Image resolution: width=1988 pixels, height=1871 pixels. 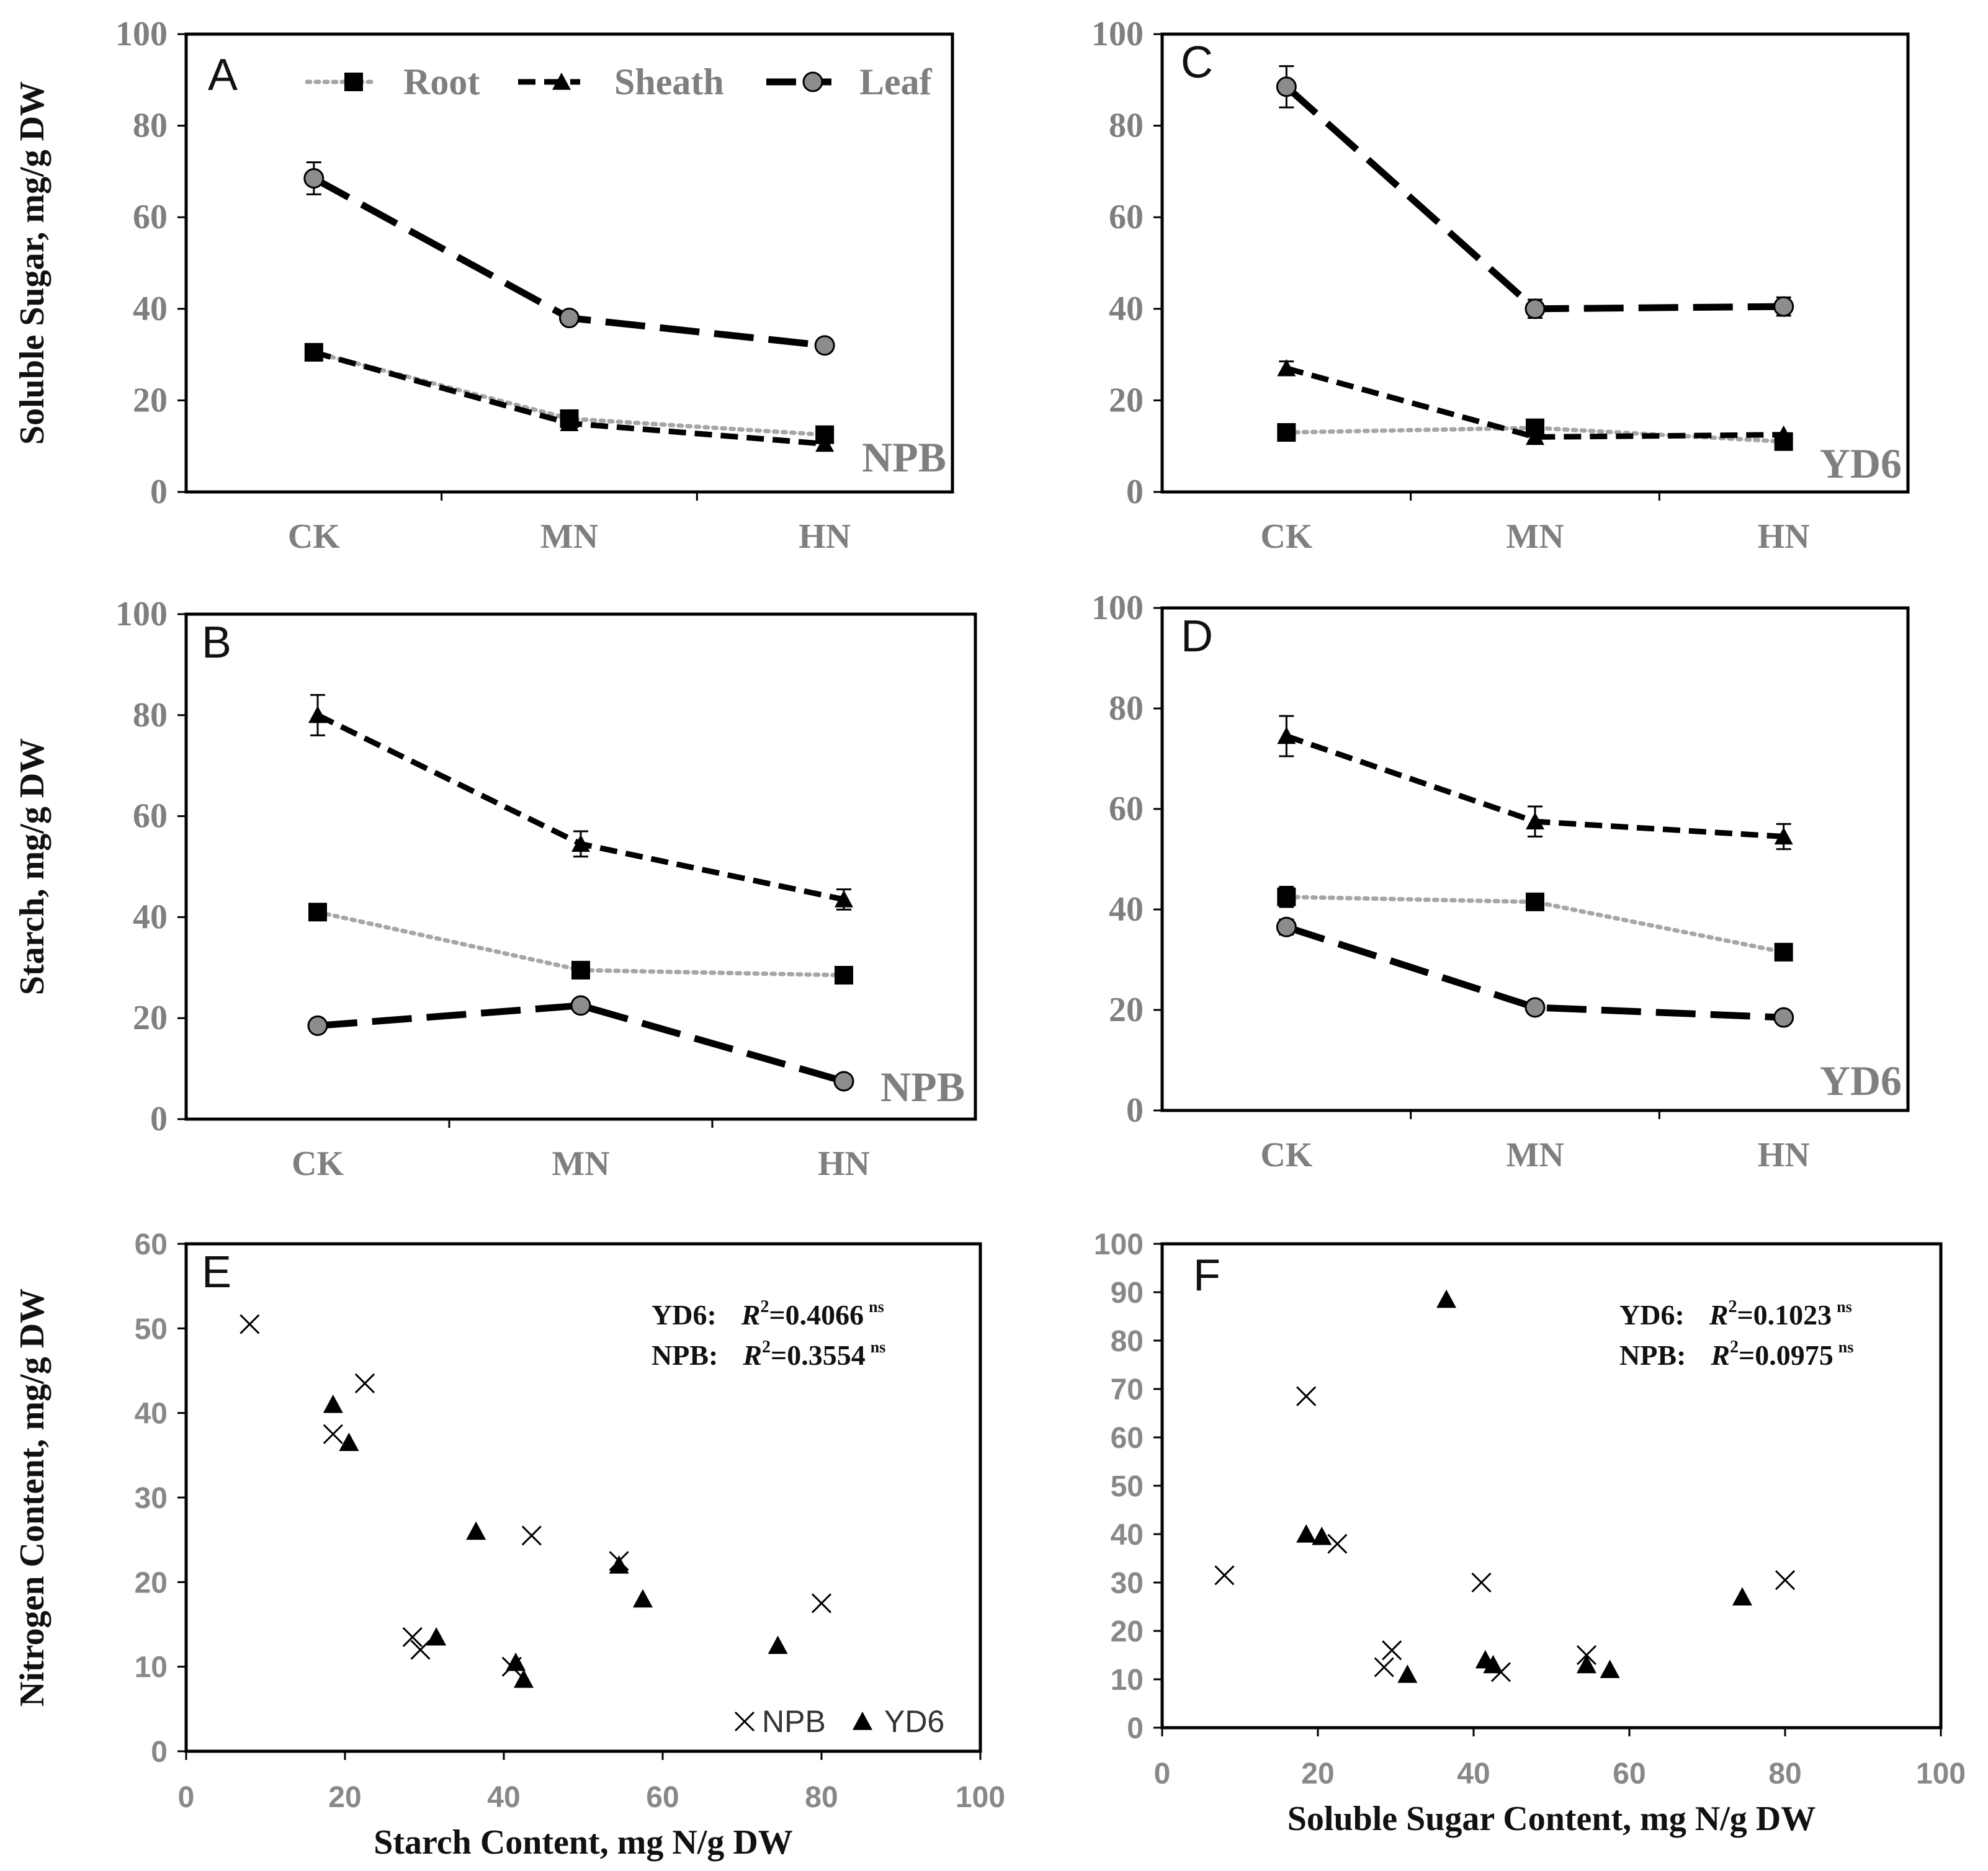 What do you see at coordinates (580, 867) in the screenshot?
I see `plot-area-B` at bounding box center [580, 867].